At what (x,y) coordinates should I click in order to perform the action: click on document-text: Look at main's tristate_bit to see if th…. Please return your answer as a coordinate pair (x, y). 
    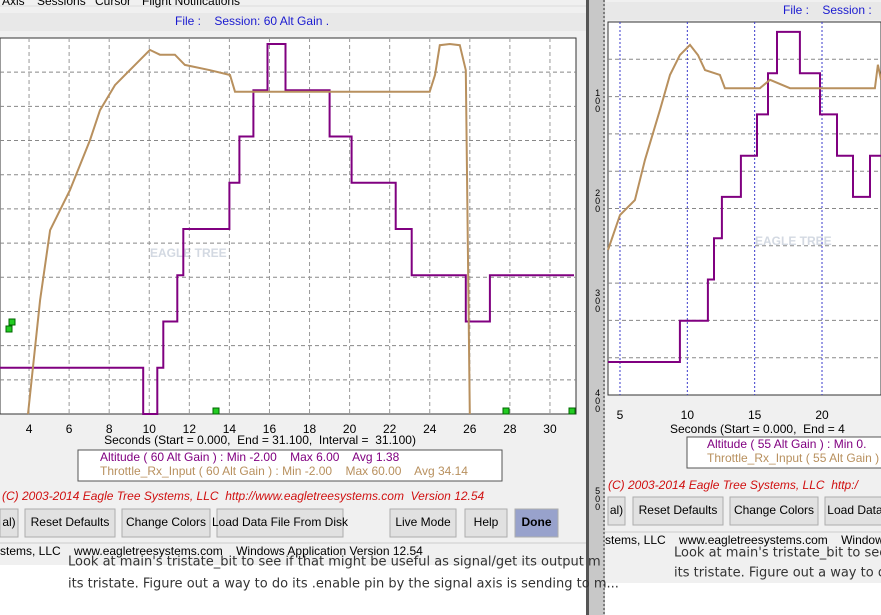
    Looking at the image, I should click on (334, 562).